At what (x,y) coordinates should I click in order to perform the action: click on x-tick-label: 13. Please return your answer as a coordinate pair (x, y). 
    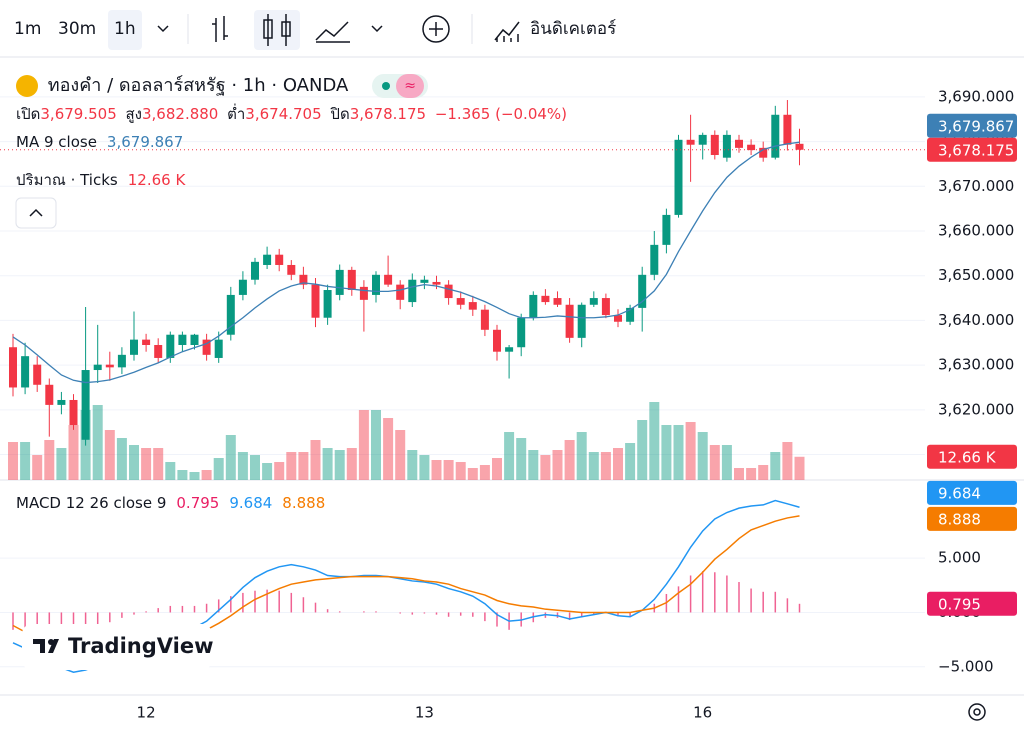
    Looking at the image, I should click on (424, 713).